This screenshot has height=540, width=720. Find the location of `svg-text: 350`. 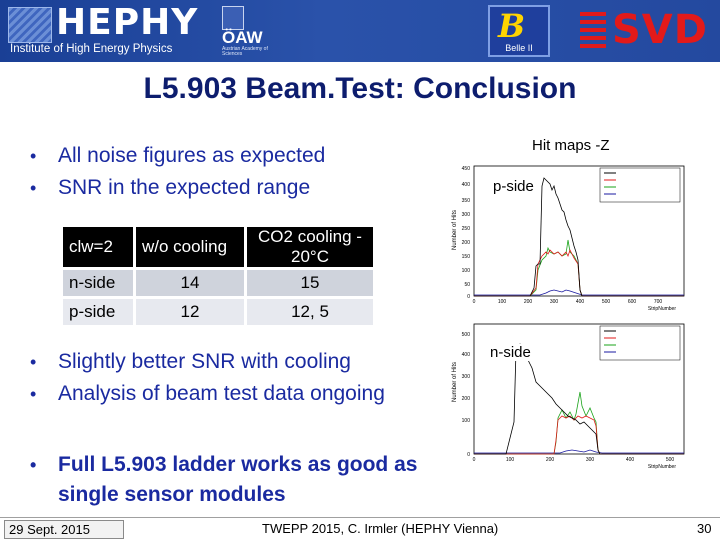

svg-text: 350 is located at coordinates (466, 201).